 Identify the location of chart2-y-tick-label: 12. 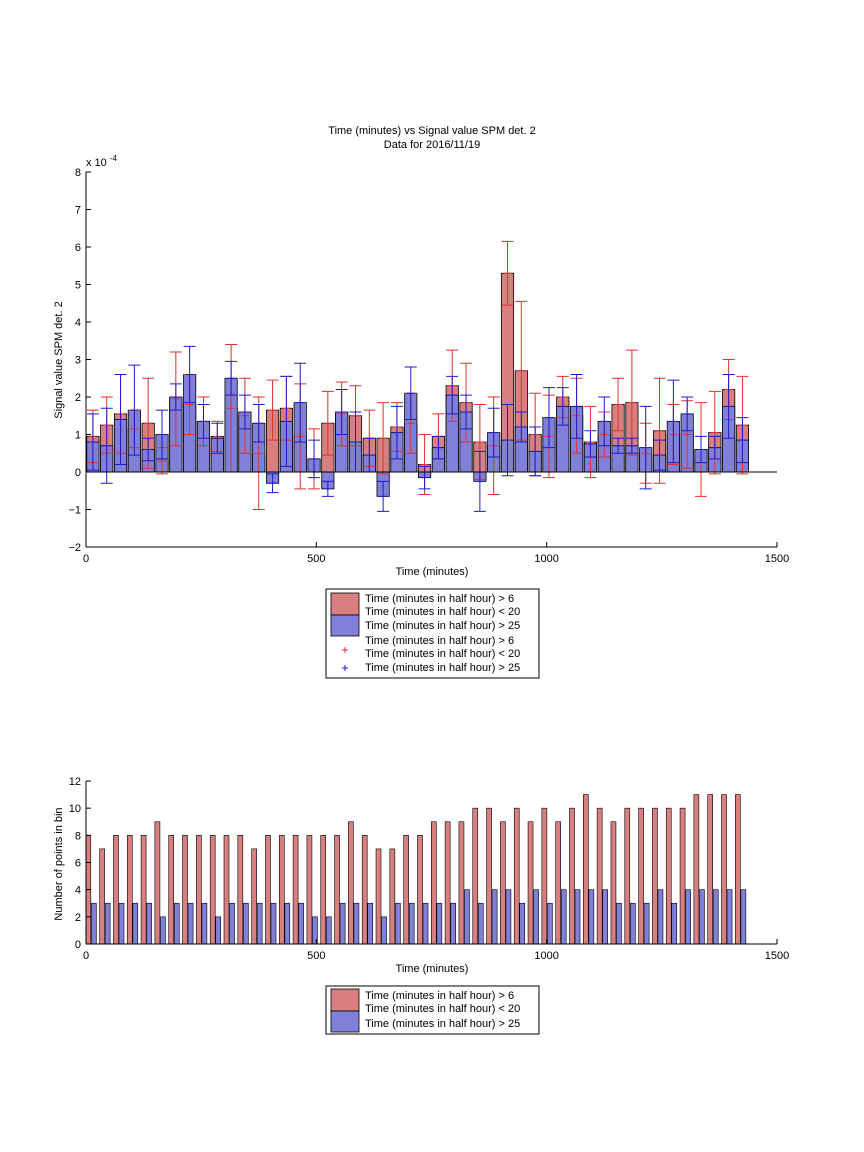
(75, 782).